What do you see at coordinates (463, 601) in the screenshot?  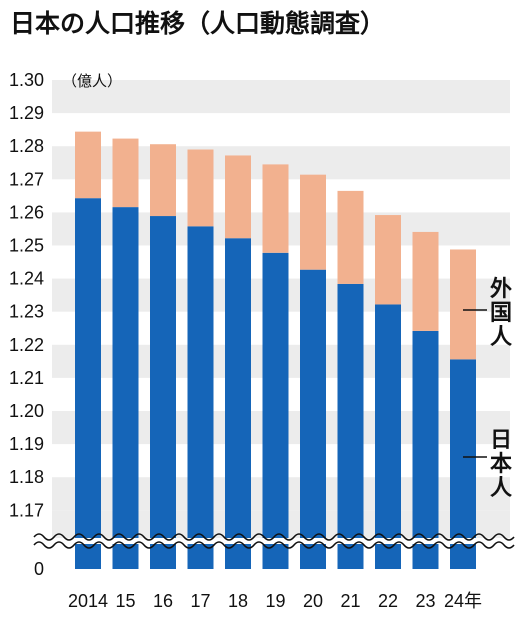 I see `x-tick-label: 24年` at bounding box center [463, 601].